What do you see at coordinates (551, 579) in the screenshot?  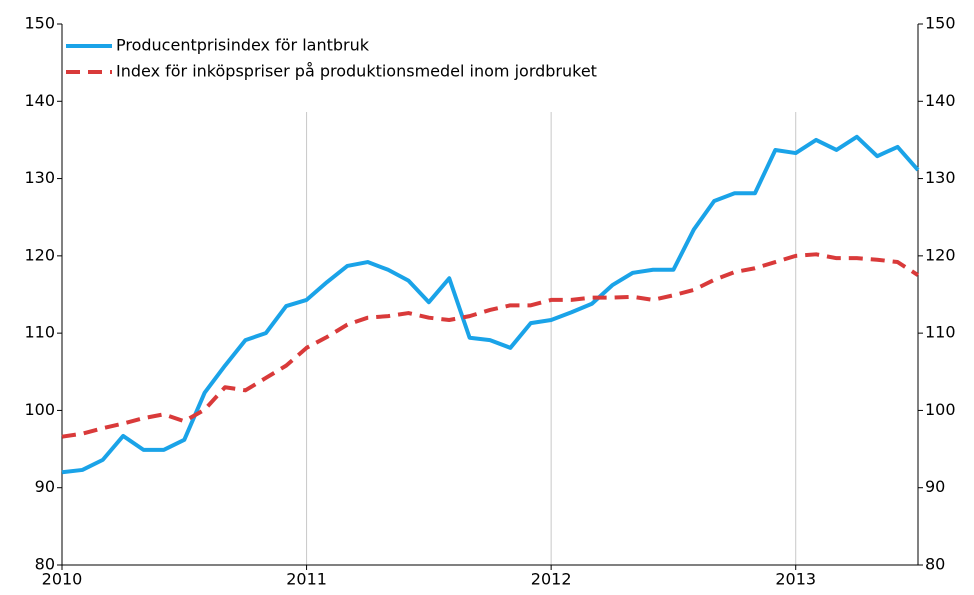 I see `x-tick-label: 2012` at bounding box center [551, 579].